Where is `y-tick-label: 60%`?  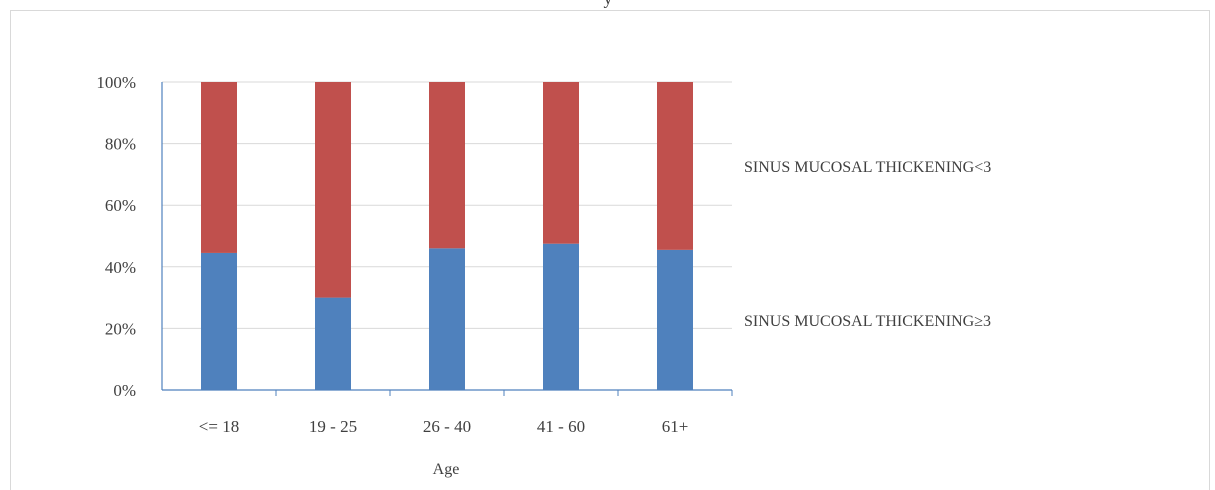
y-tick-label: 60% is located at coordinates (120, 205).